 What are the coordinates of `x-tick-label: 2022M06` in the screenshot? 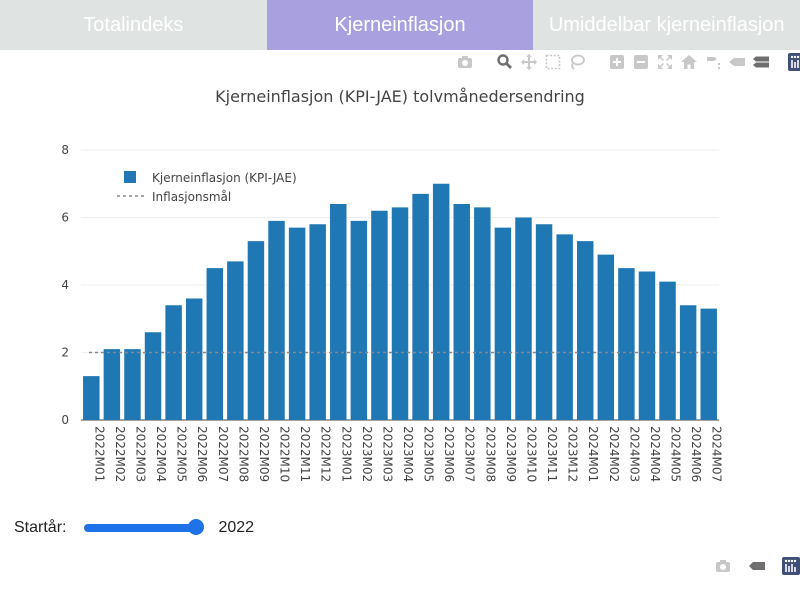 It's located at (202, 454).